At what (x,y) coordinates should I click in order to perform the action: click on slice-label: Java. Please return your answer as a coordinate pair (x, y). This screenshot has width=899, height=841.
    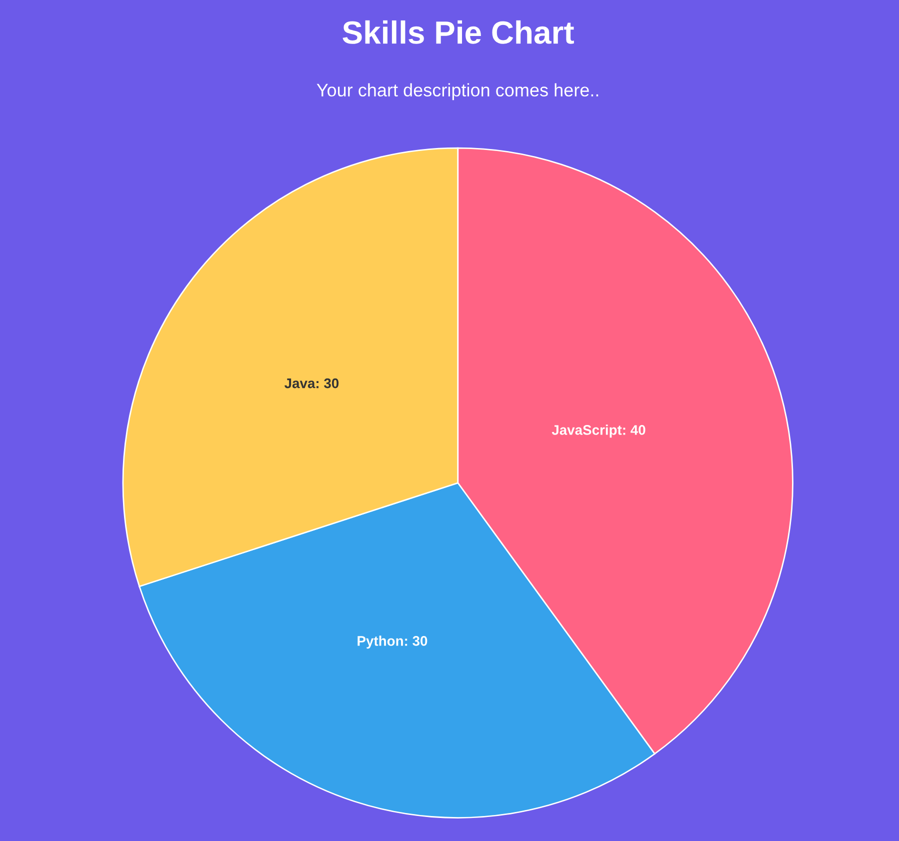
    Looking at the image, I should click on (300, 383).